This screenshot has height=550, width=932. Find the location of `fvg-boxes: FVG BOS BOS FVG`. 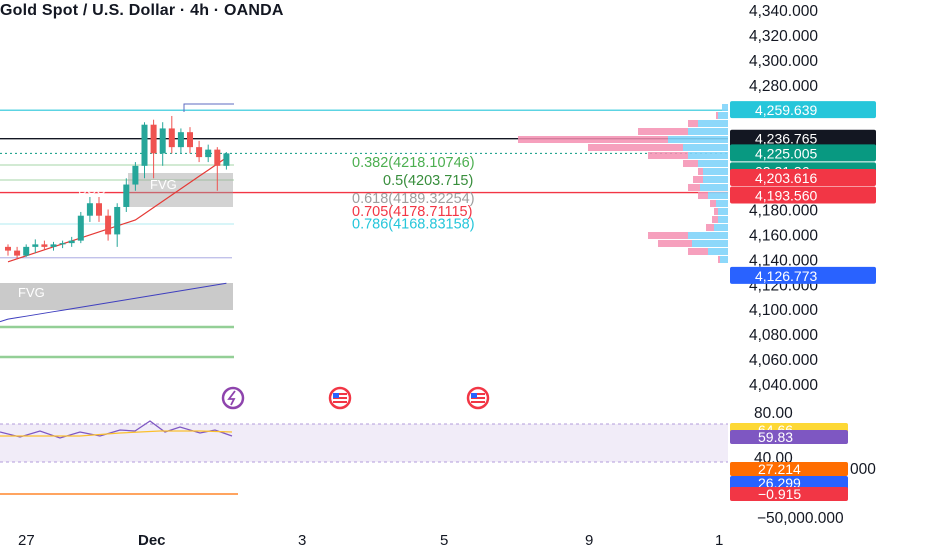

fvg-boxes: FVG BOS BOS FVG is located at coordinates (116, 241).